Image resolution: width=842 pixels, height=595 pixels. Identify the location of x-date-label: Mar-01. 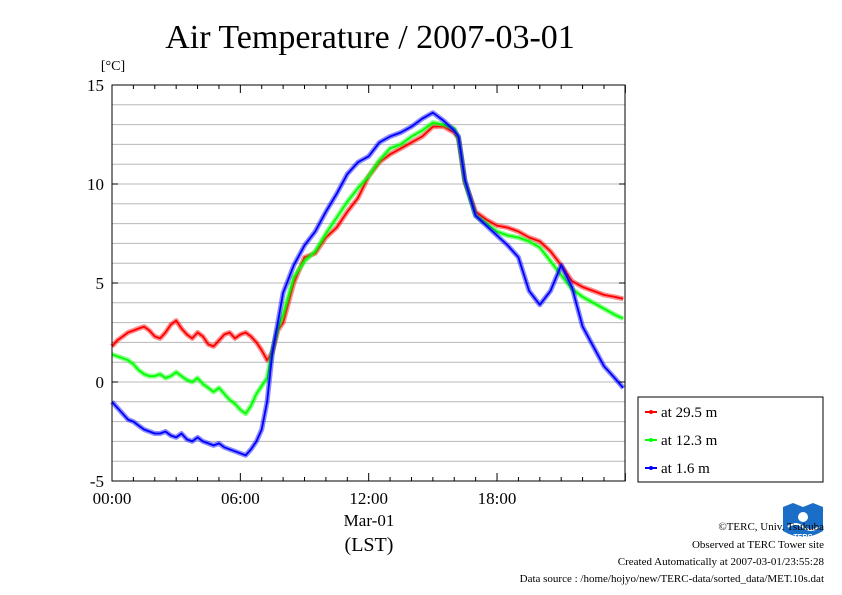
(369, 520).